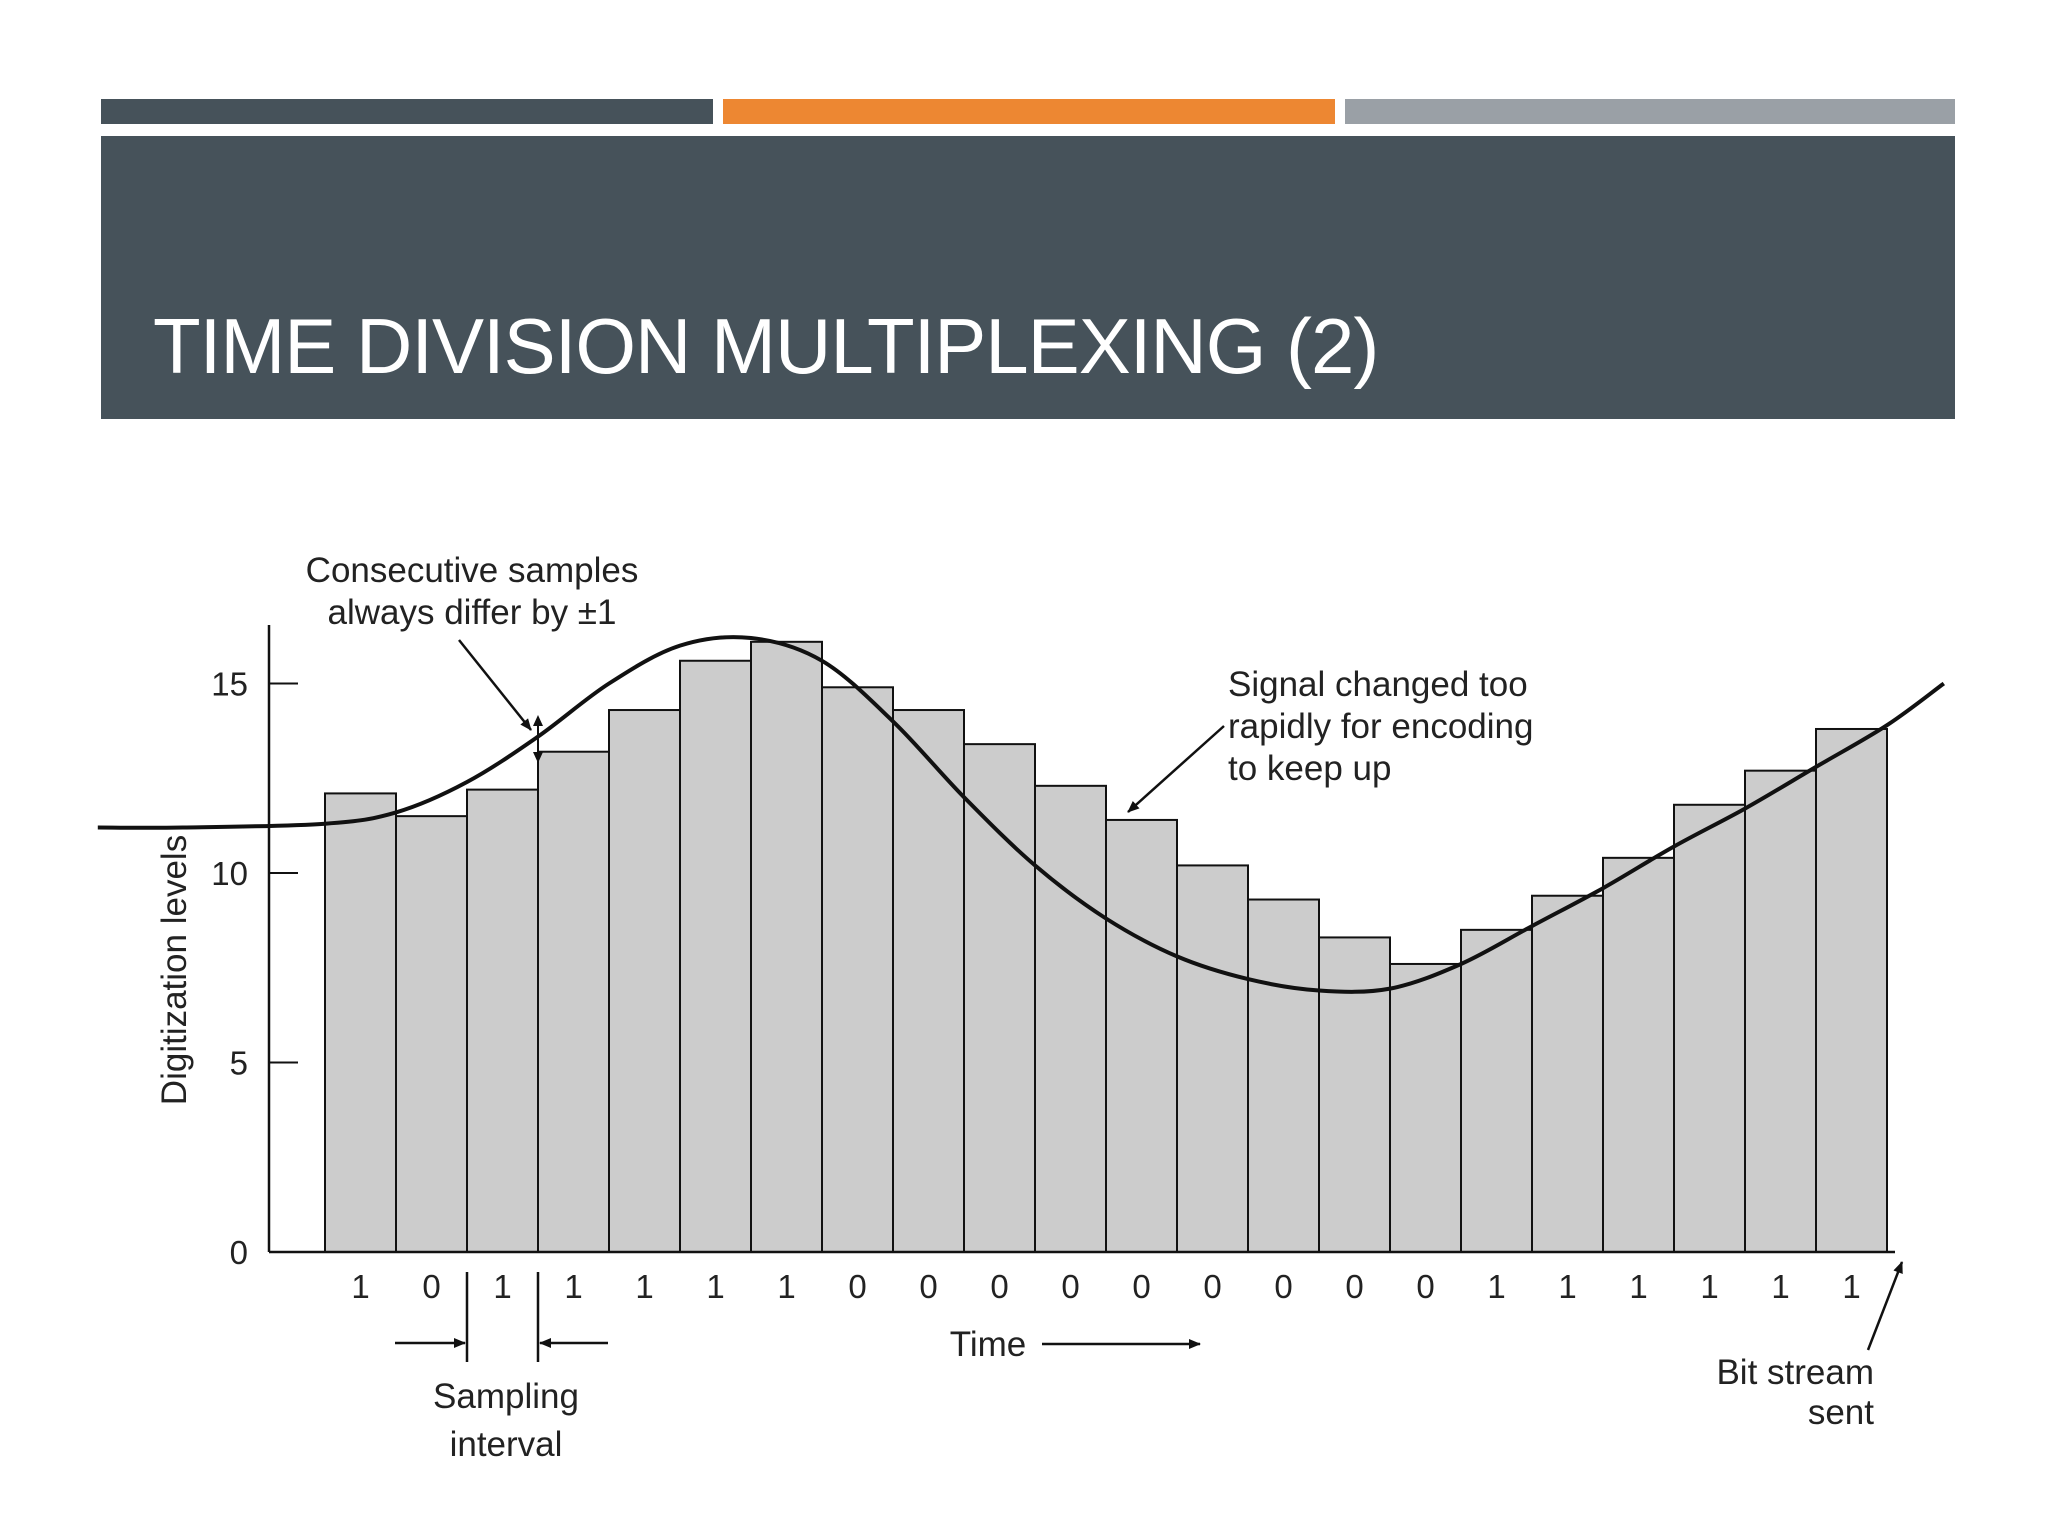 This screenshot has width=2048, height=1536. Describe the element at coordinates (229, 684) in the screenshot. I see `y-tick-label: 15` at that location.